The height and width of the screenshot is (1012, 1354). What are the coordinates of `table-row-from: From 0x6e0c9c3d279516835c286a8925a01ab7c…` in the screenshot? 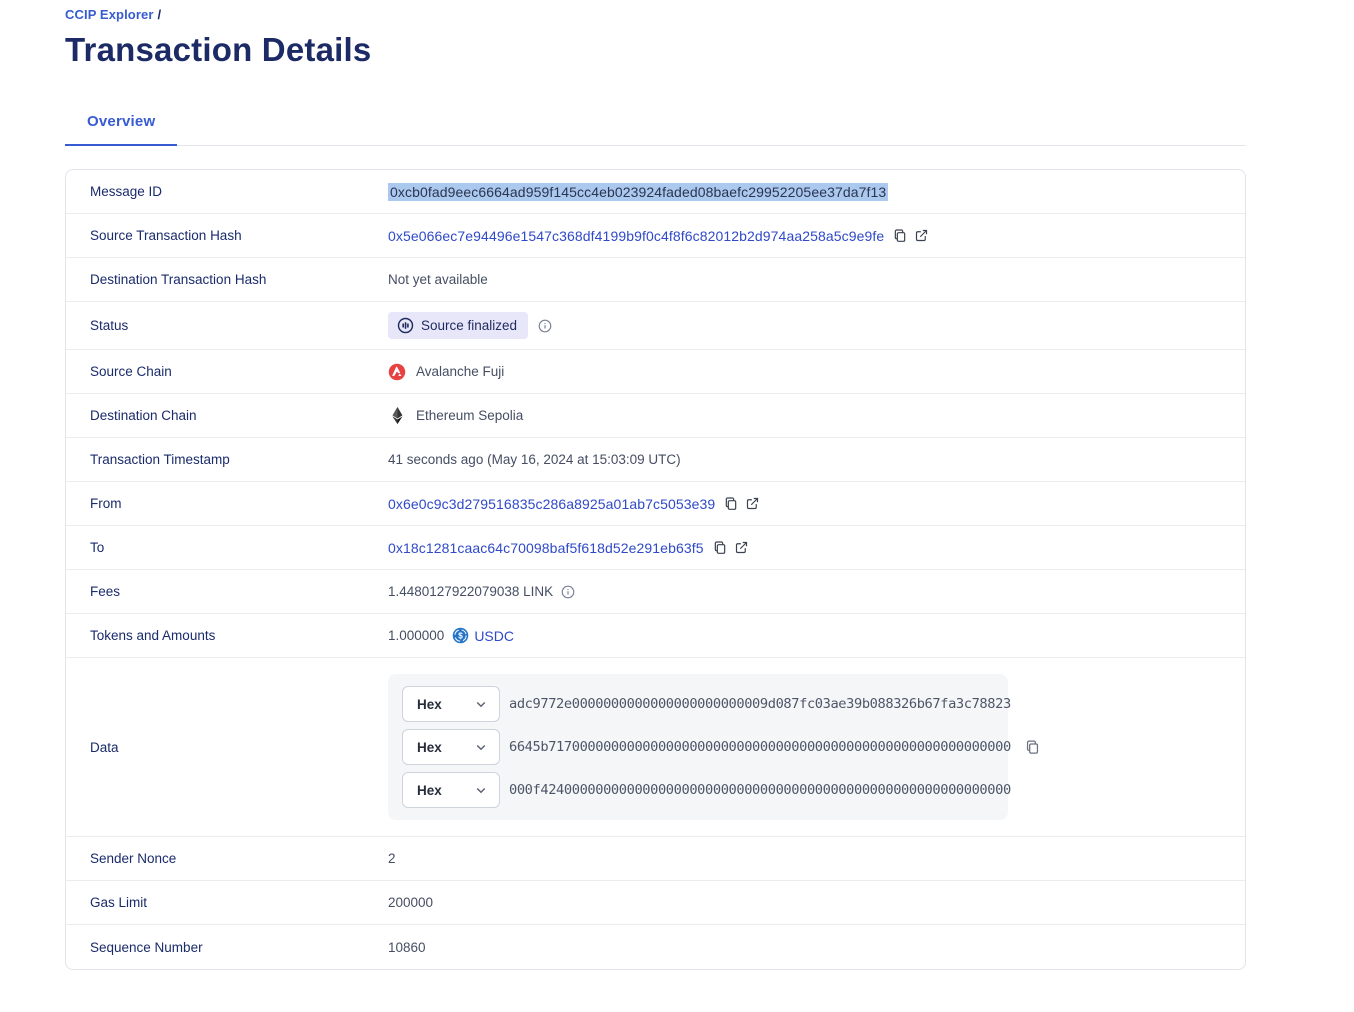 It's located at (655, 504).